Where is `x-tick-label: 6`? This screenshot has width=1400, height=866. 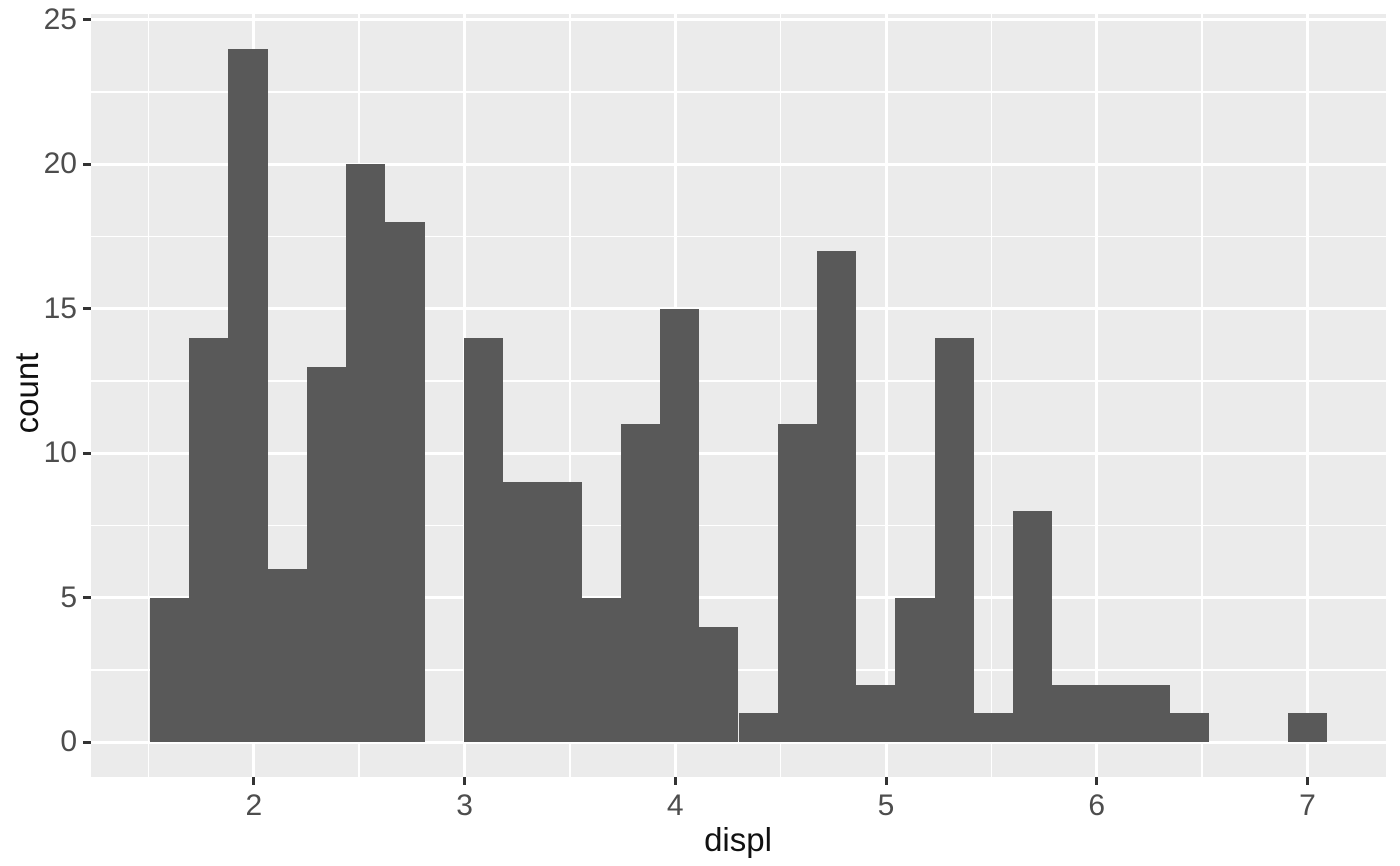
x-tick-label: 6 is located at coordinates (1097, 805).